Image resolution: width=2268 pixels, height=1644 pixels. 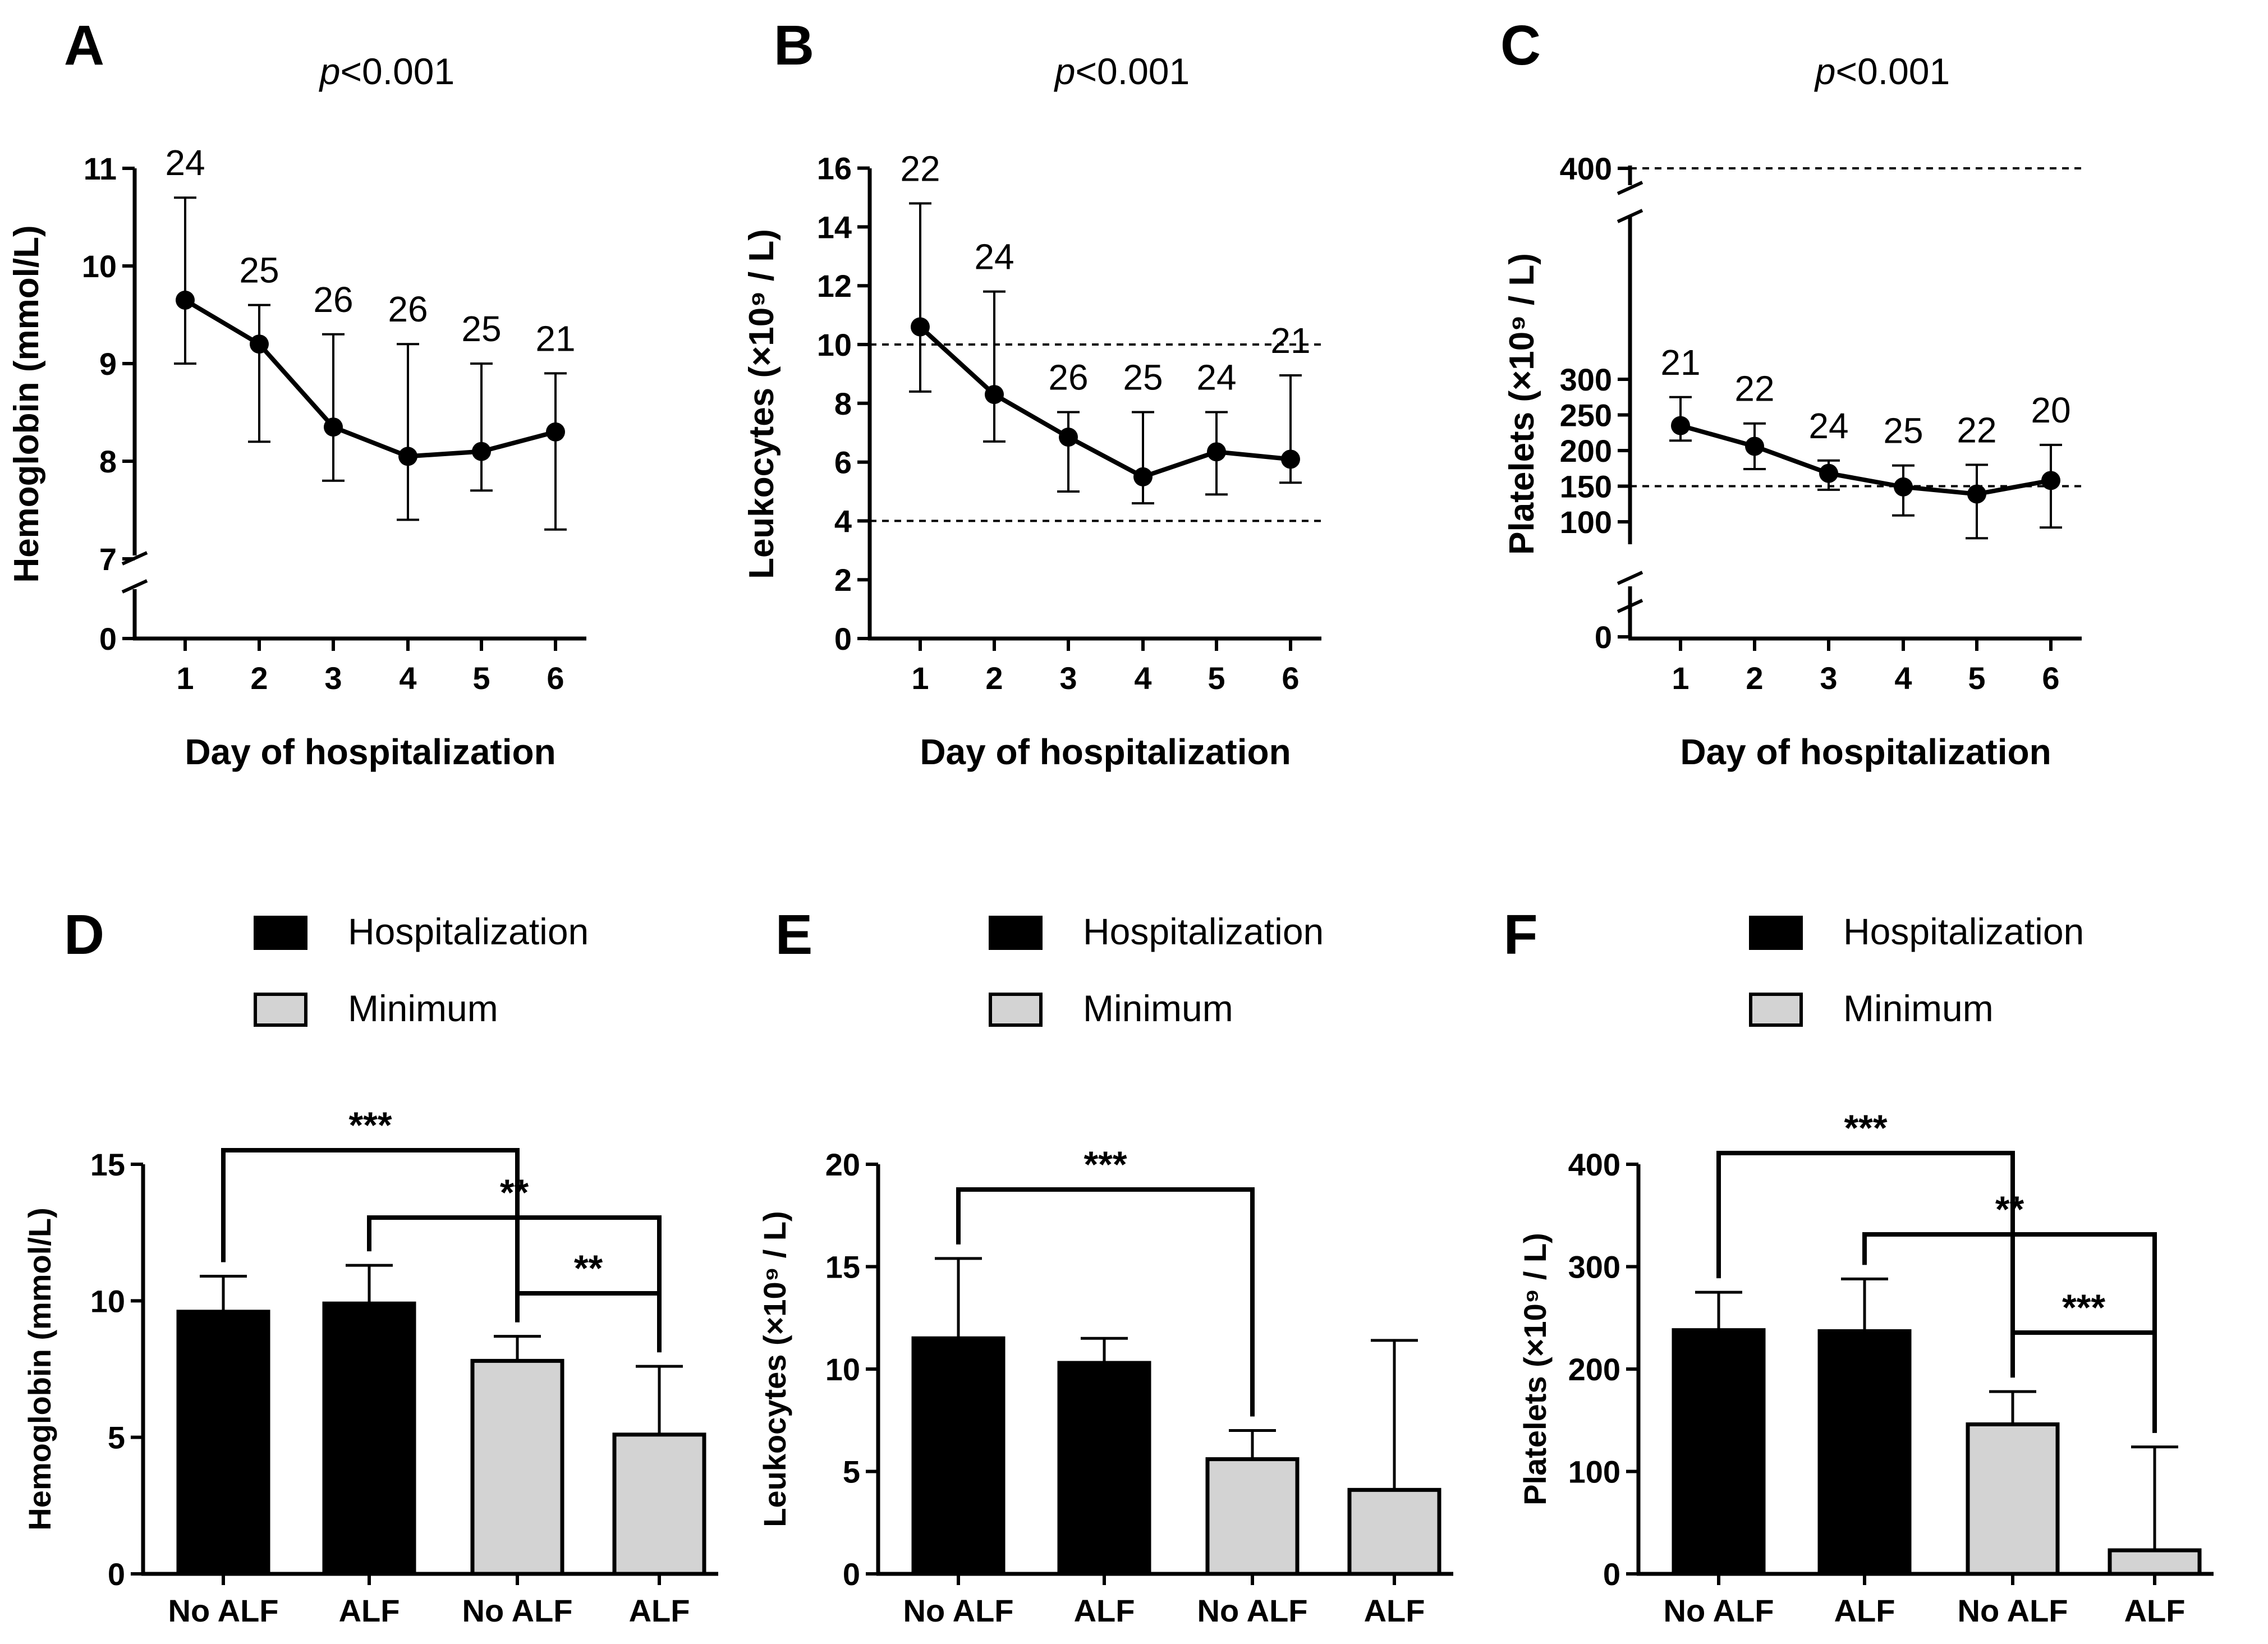 I want to click on y-tick-label: 12, so click(x=834, y=286).